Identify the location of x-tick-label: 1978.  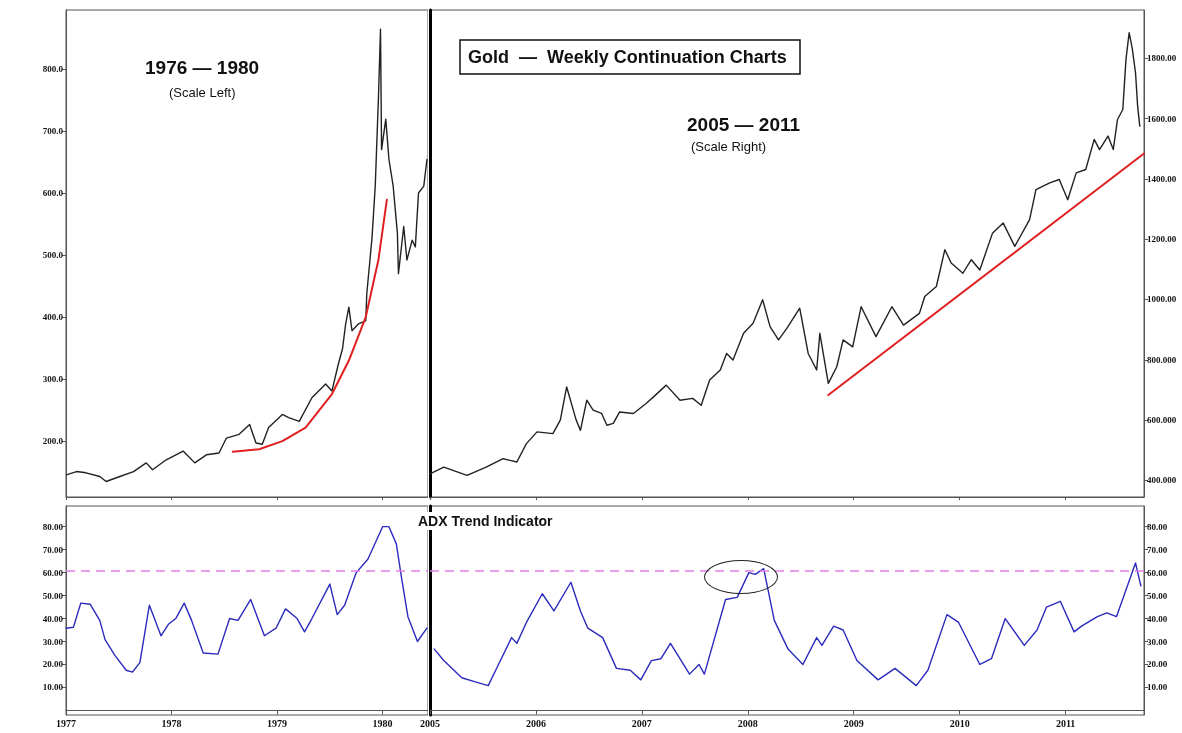
(171, 723).